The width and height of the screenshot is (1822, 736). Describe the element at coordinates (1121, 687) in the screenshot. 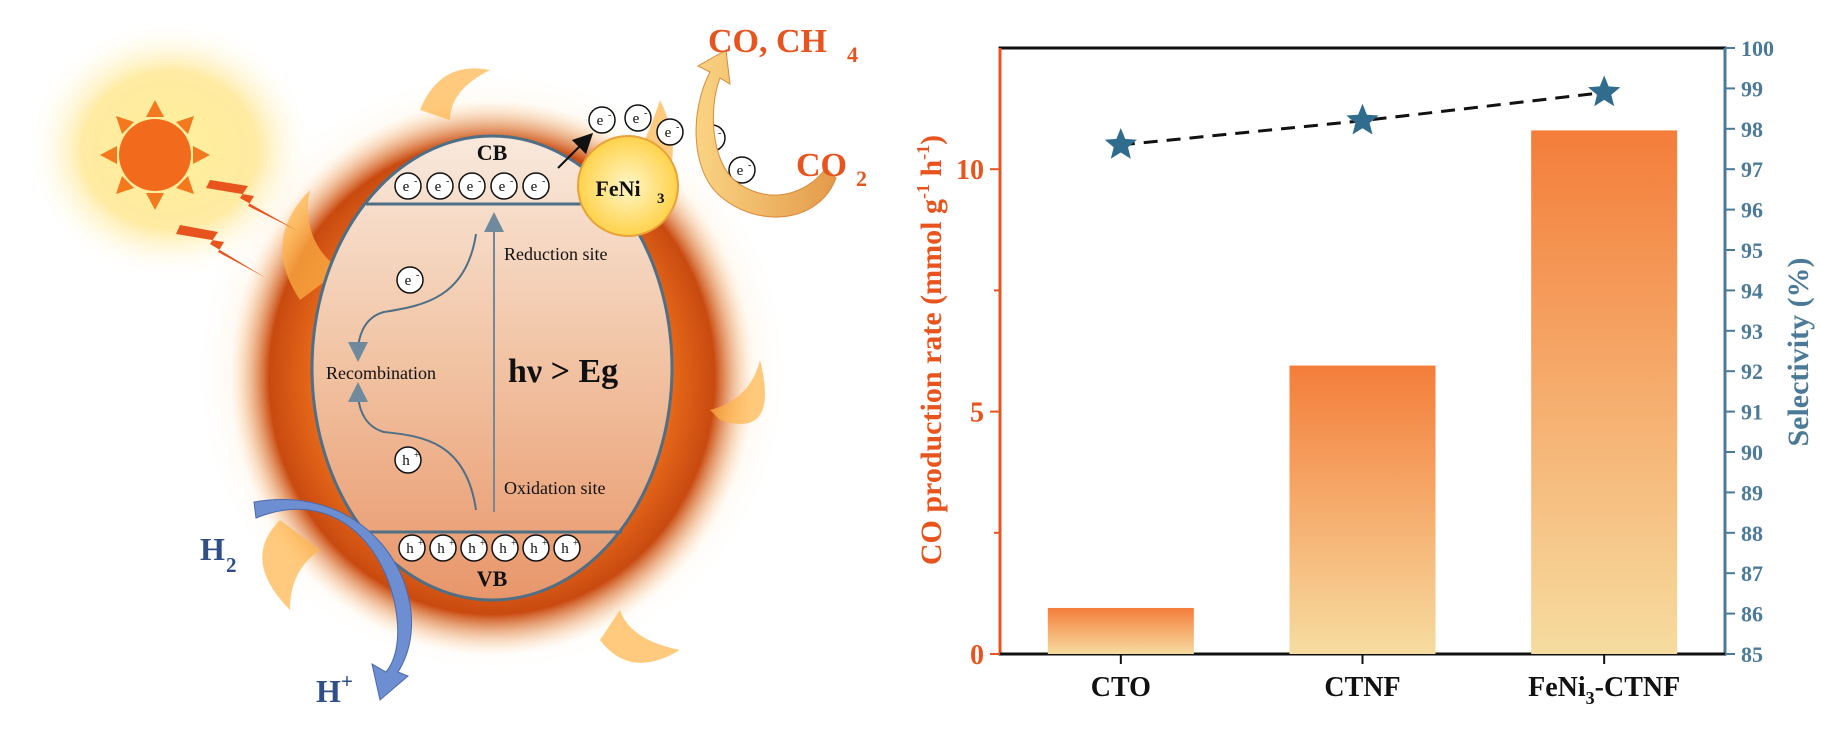

I see `x-tick-label: CTO` at that location.